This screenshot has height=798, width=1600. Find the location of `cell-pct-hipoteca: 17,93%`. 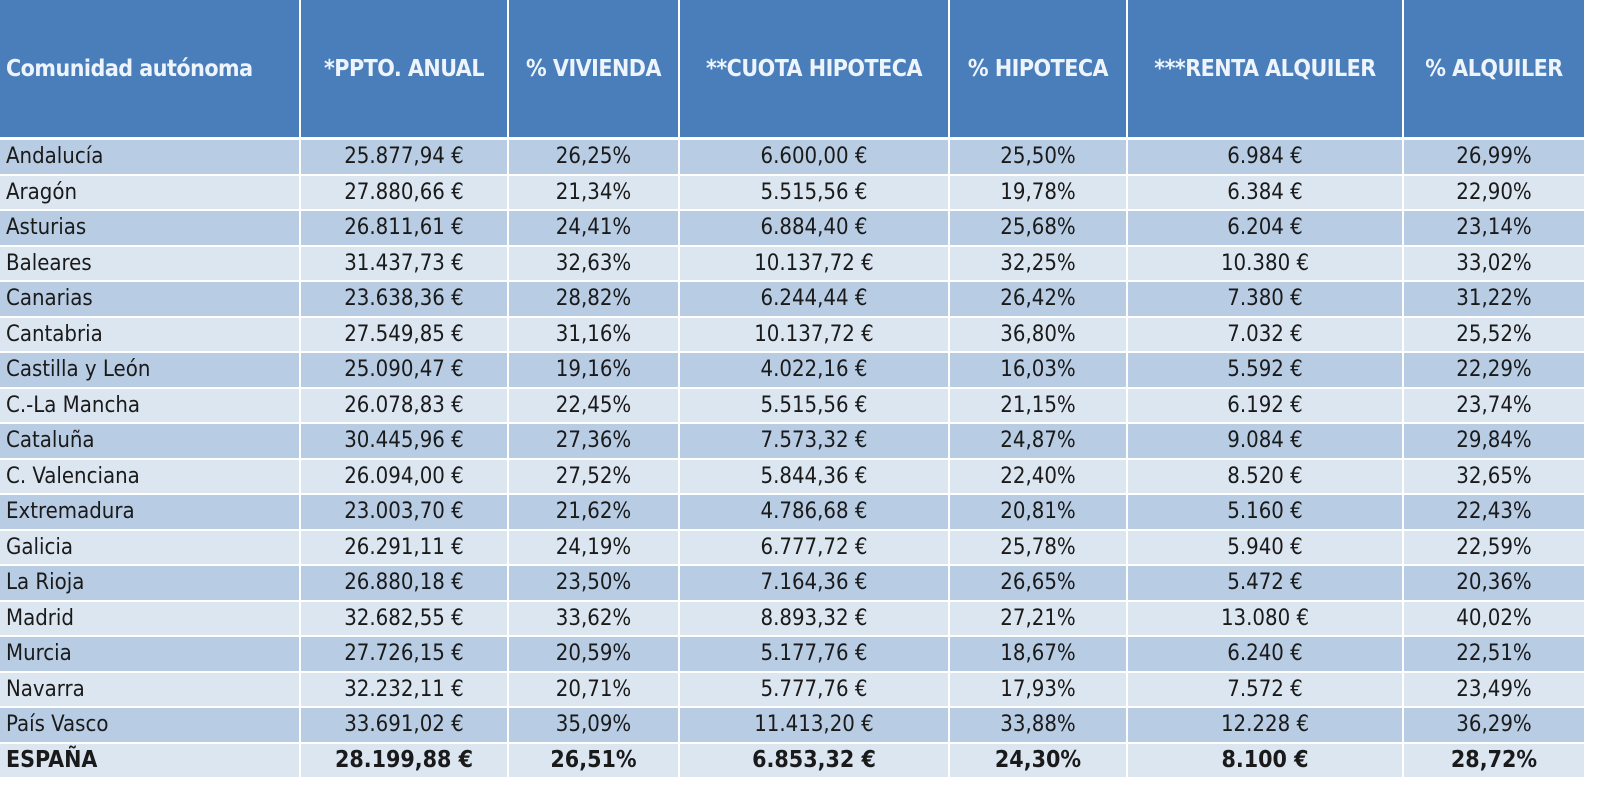

cell-pct-hipoteca: 17,93% is located at coordinates (1038, 690).